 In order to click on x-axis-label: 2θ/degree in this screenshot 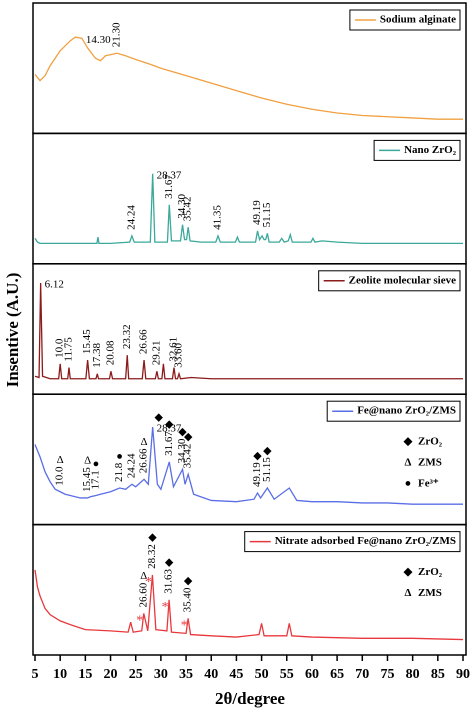, I will do `click(250, 698)`.